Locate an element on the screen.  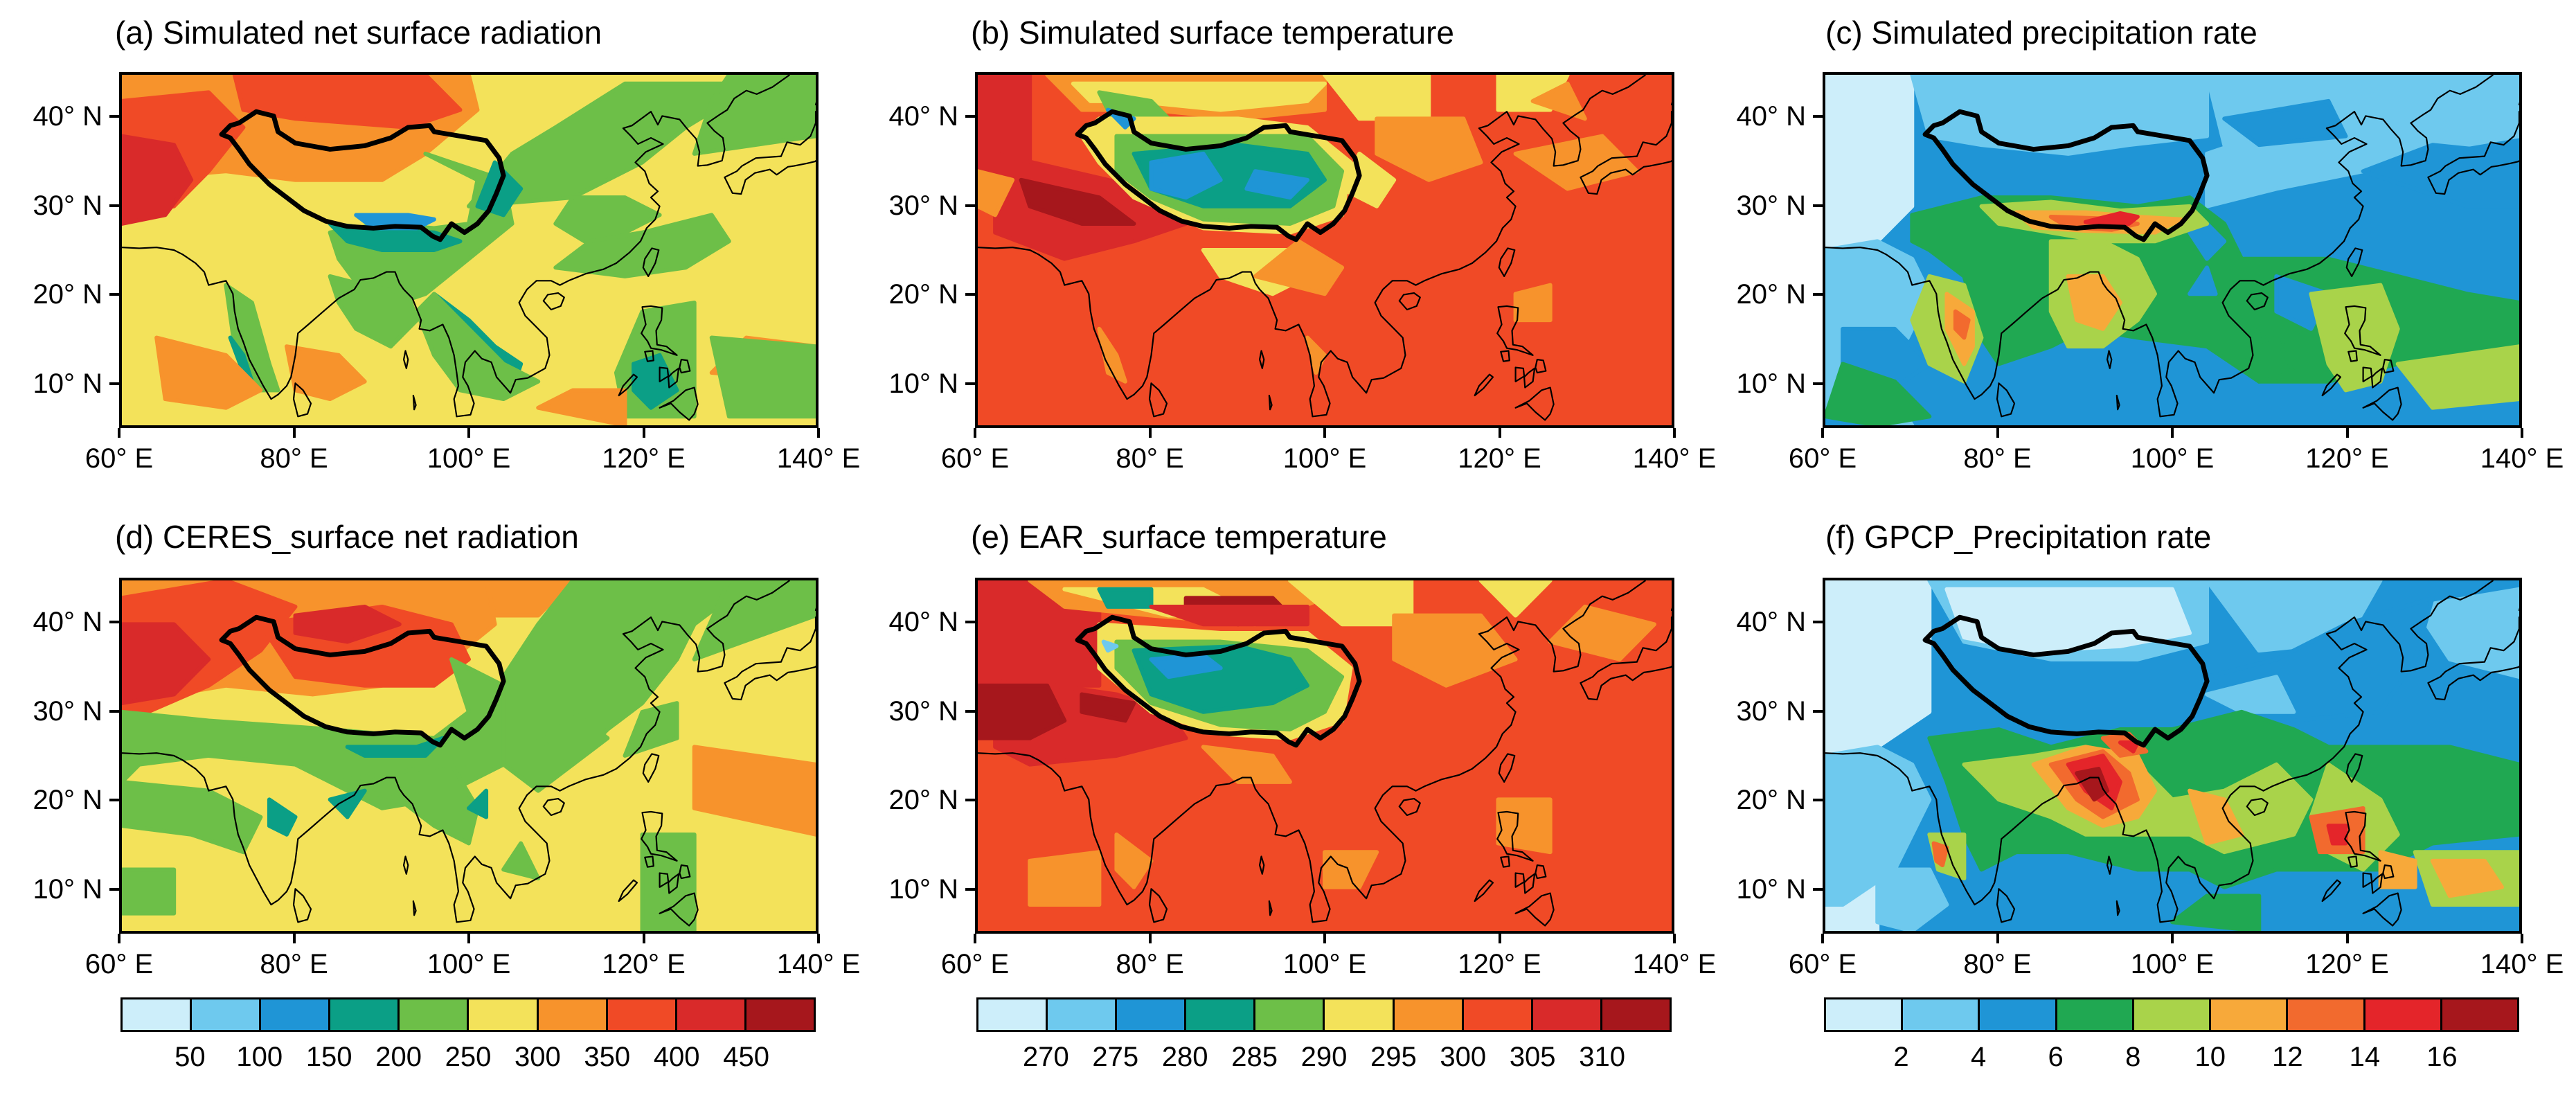
panel-title: (f) GPCP_Precipitation rate is located at coordinates (2018, 537).